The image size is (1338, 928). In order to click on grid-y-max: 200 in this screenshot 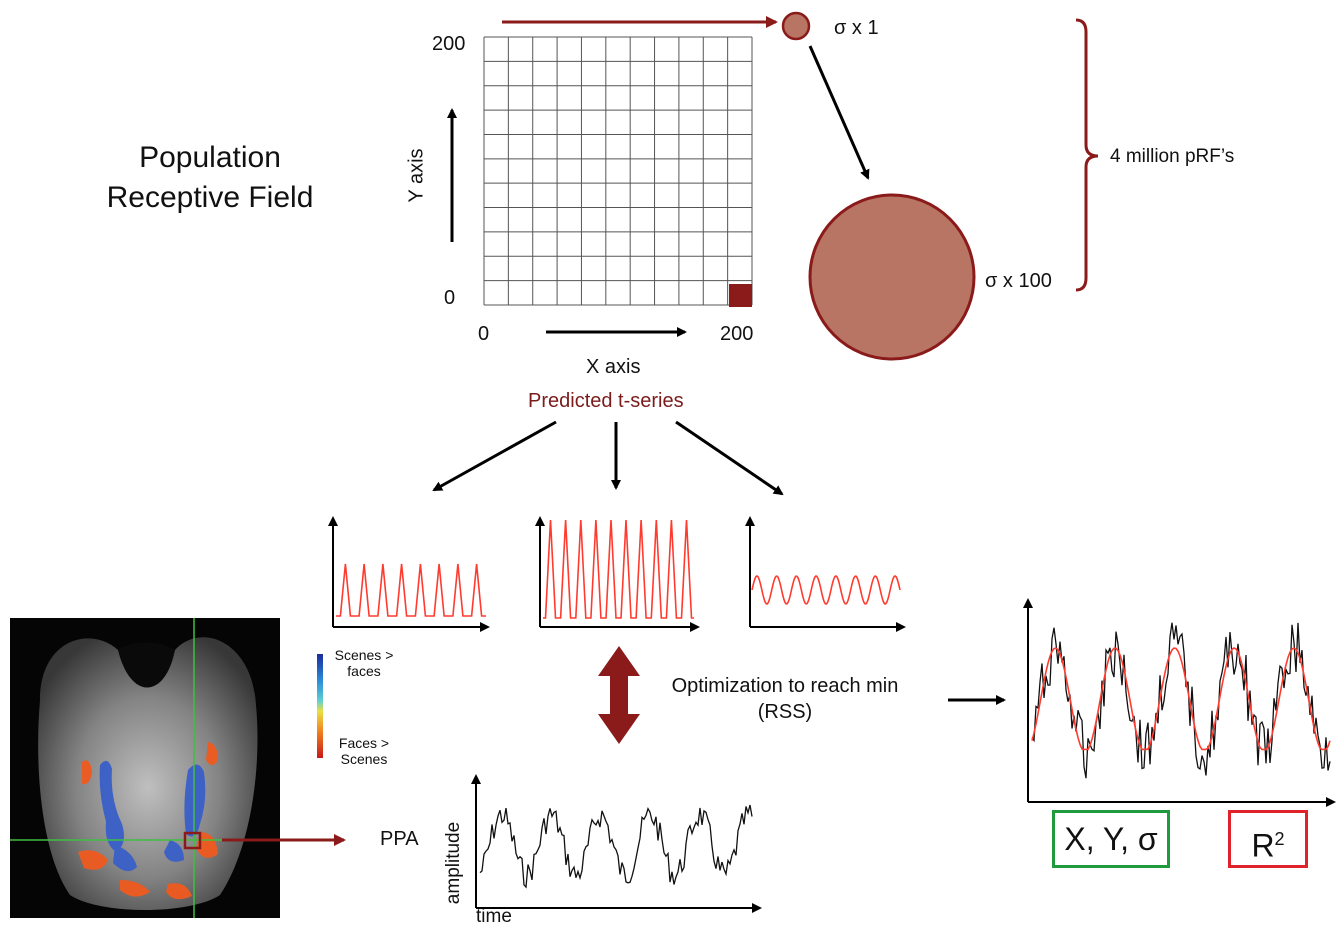, I will do `click(449, 44)`.